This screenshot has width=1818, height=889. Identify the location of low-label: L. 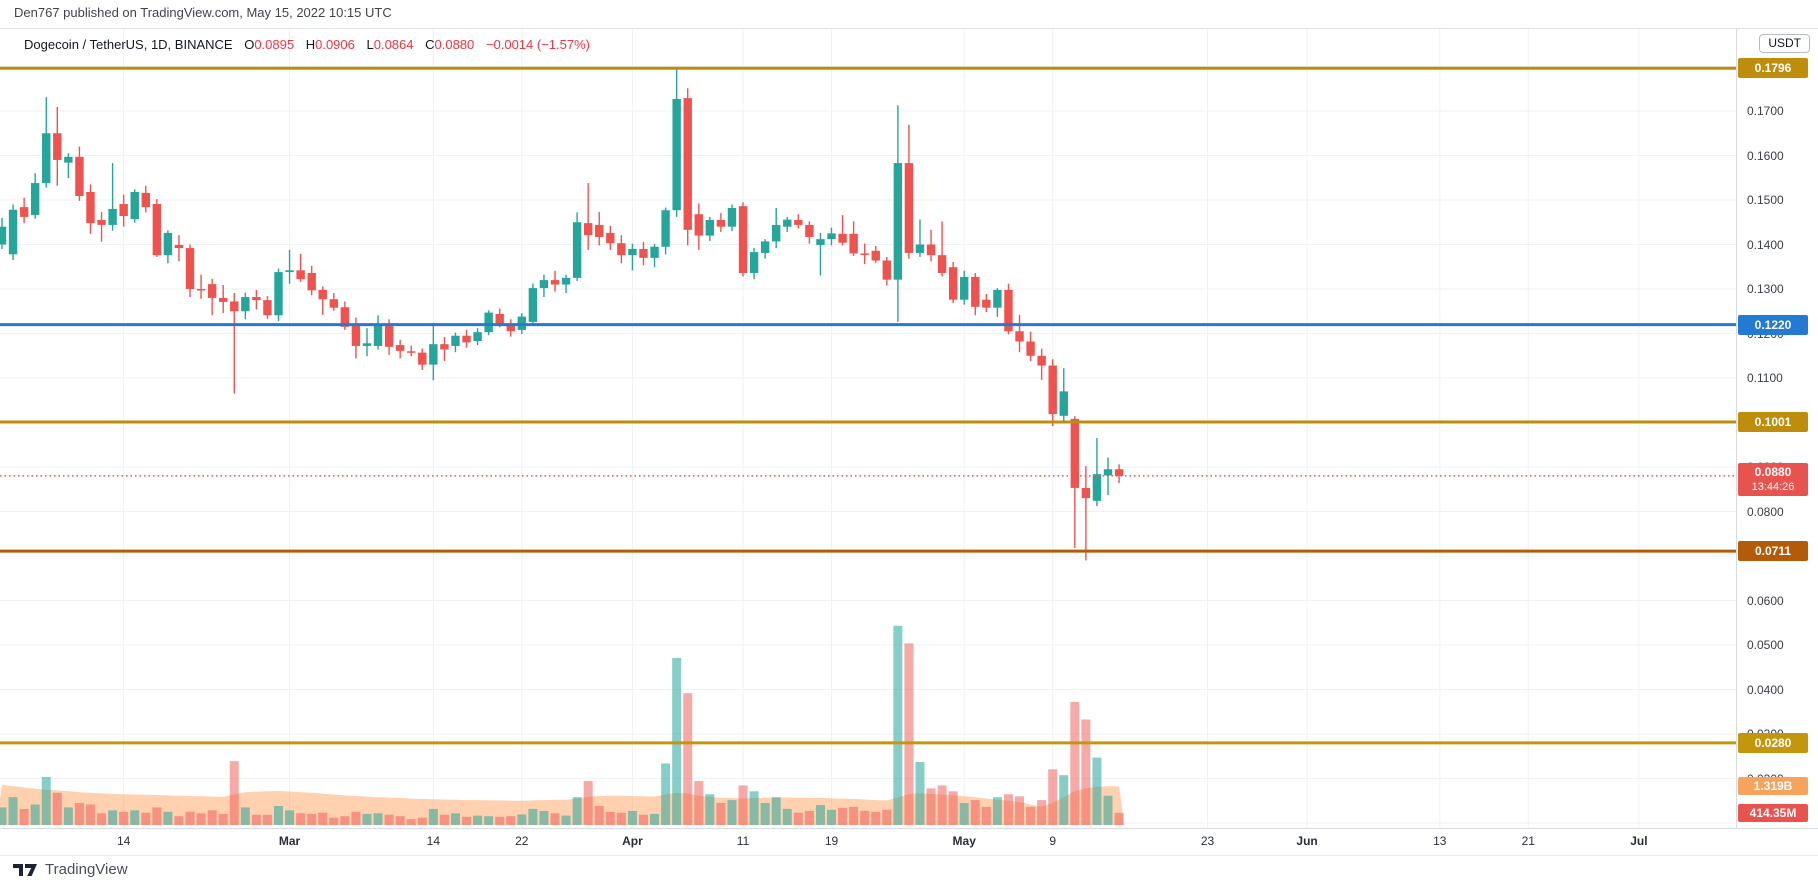
(370, 44).